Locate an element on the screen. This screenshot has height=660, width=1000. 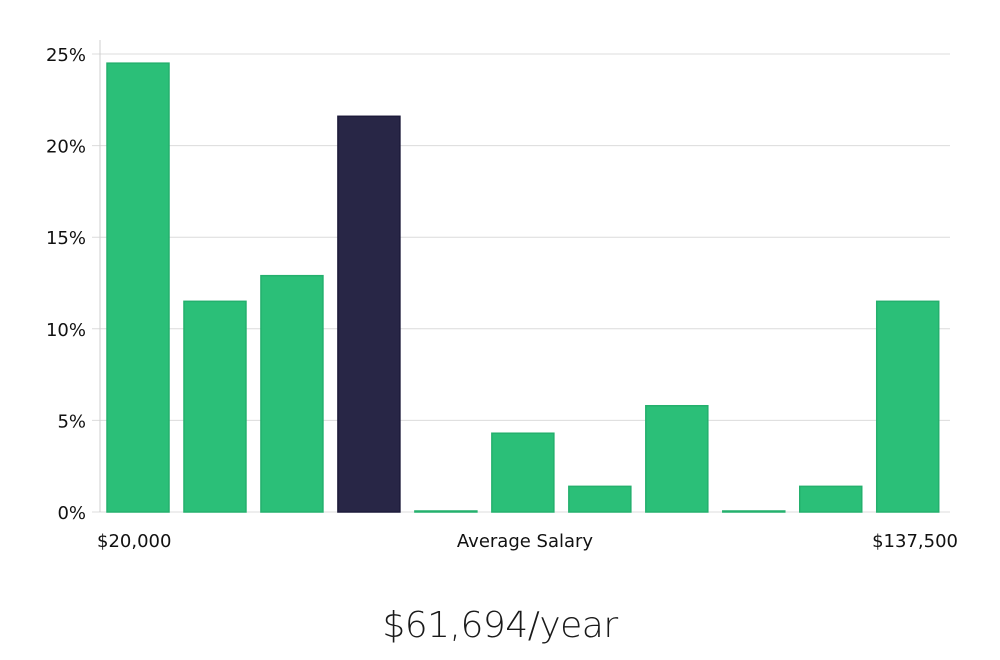
y-tick-label: 10% is located at coordinates (66, 330).